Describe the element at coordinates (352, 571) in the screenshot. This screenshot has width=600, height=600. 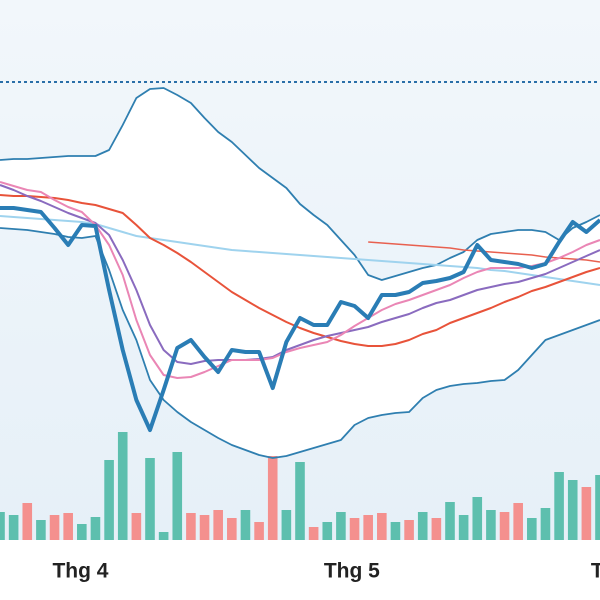
I see `x-tick-label: Thg 5` at that location.